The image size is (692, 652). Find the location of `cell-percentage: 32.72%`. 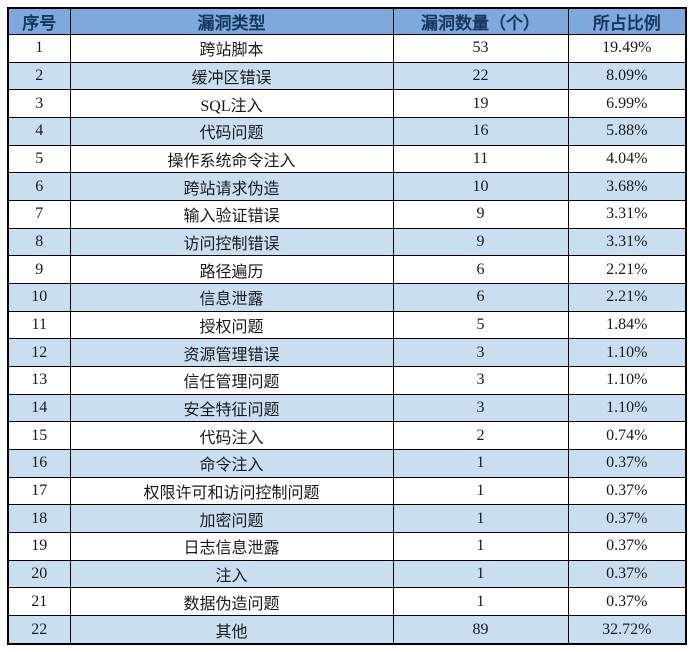

cell-percentage: 32.72% is located at coordinates (627, 630).